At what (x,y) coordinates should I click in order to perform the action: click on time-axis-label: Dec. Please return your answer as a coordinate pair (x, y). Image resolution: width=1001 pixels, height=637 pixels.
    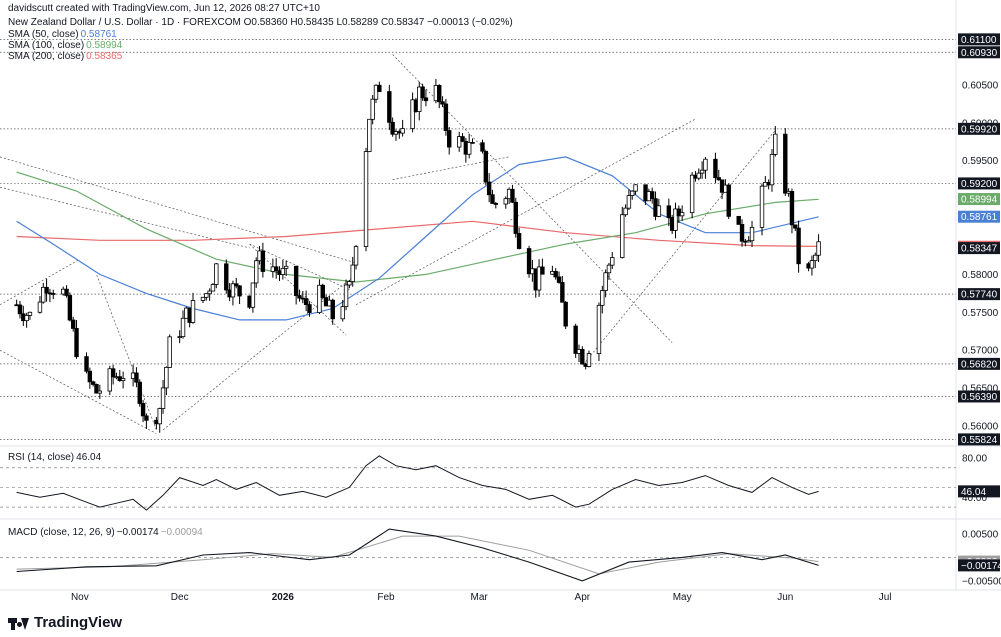
    Looking at the image, I should click on (180, 597).